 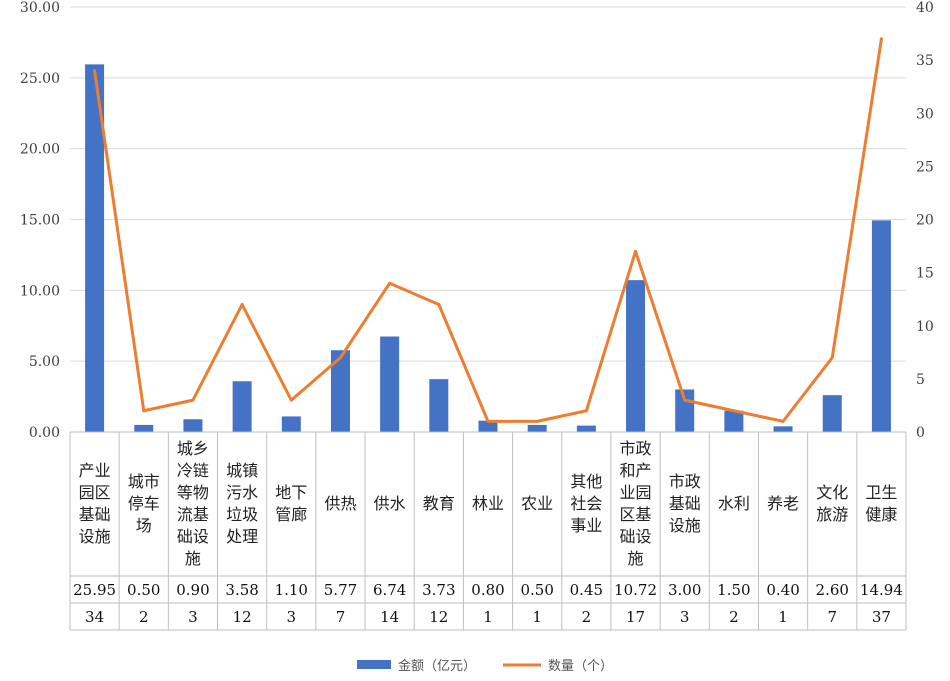 I want to click on right-axis-tick-label: 35, so click(x=925, y=61).